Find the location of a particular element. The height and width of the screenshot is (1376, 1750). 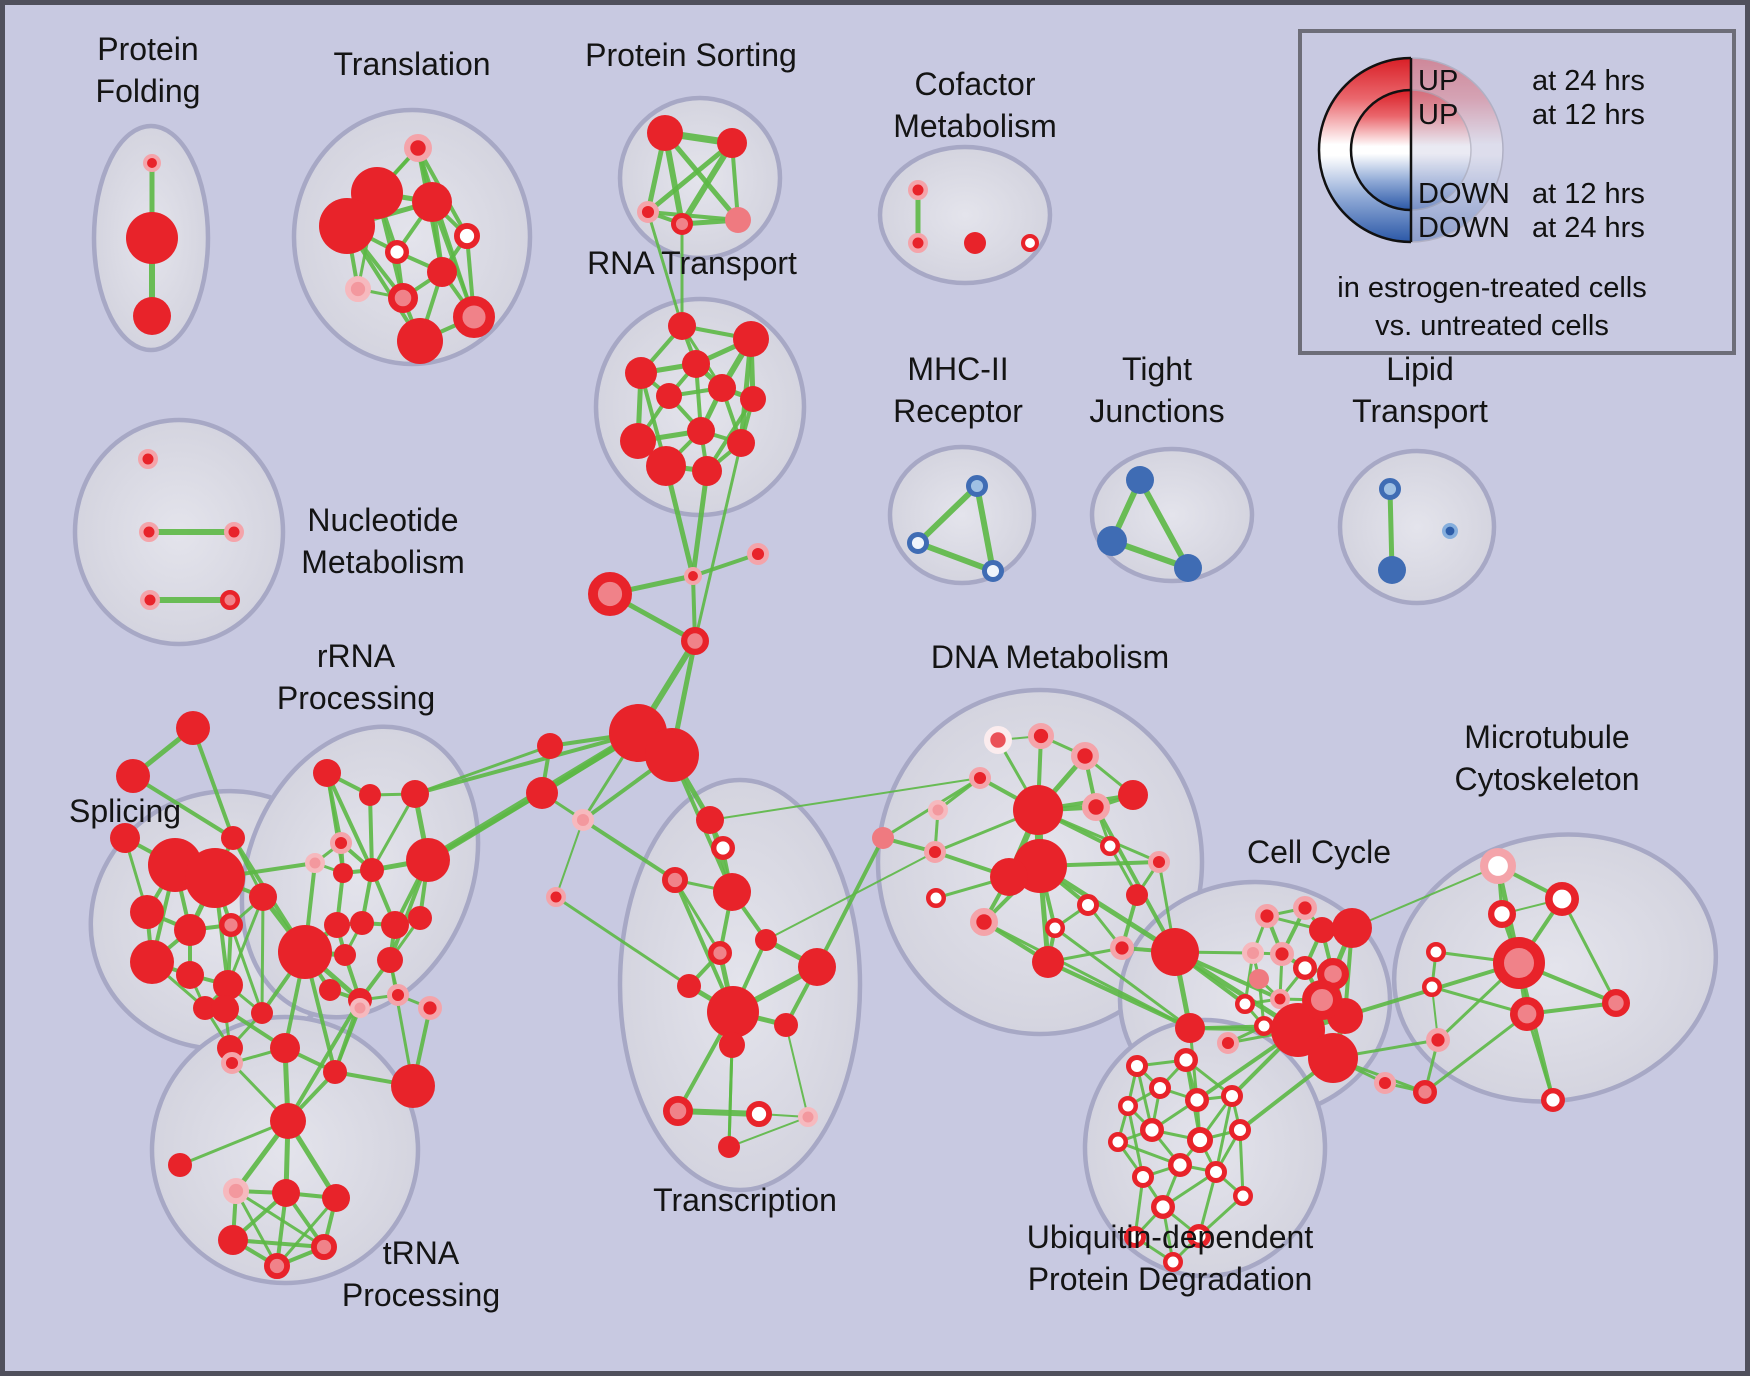

cluster-nodes-protein-folding is located at coordinates (152, 244).